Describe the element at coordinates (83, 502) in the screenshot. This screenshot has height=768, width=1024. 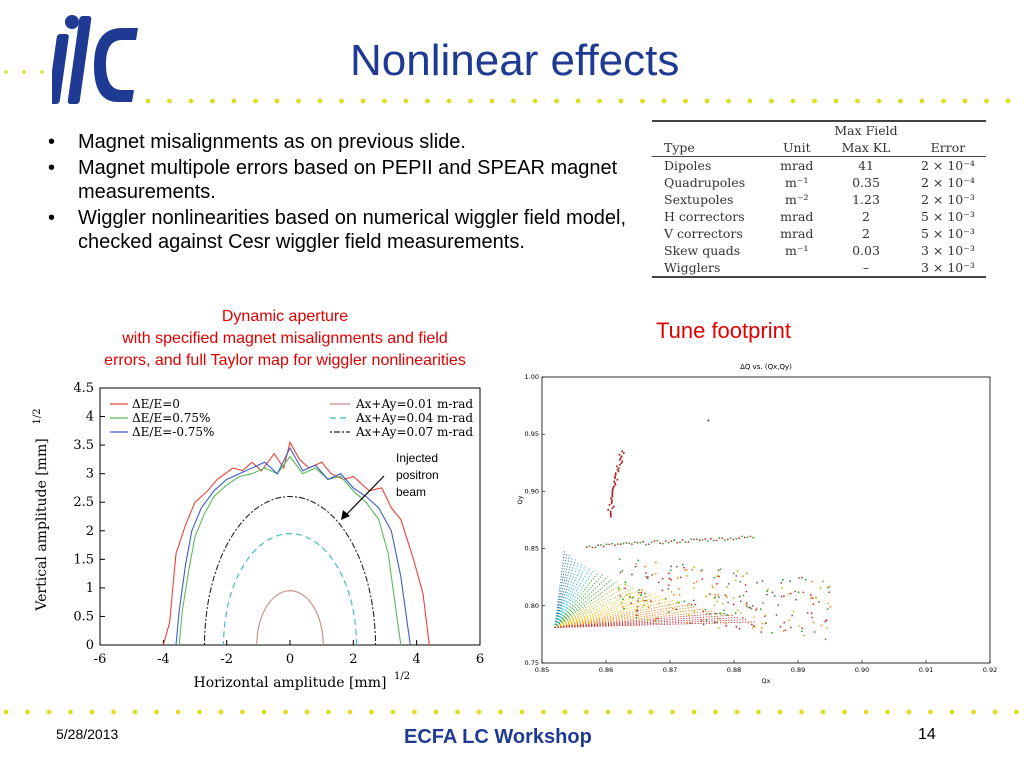
I see `y-tick-label: 2.5` at that location.